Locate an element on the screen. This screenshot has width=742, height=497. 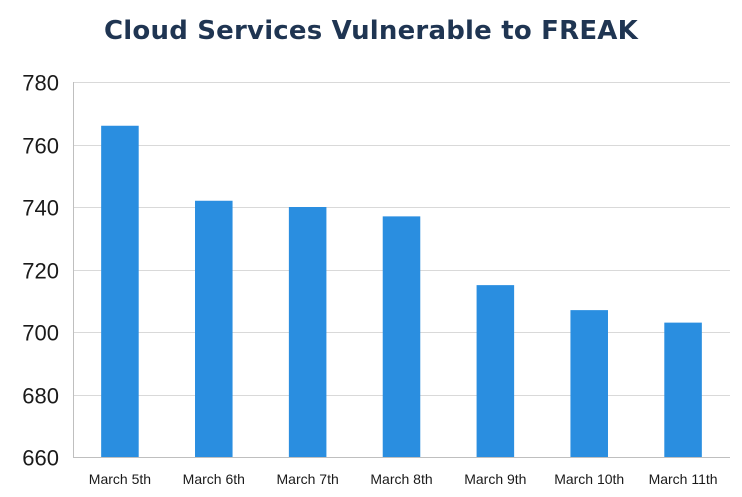
x-tick-label: March 7th is located at coordinates (308, 479).